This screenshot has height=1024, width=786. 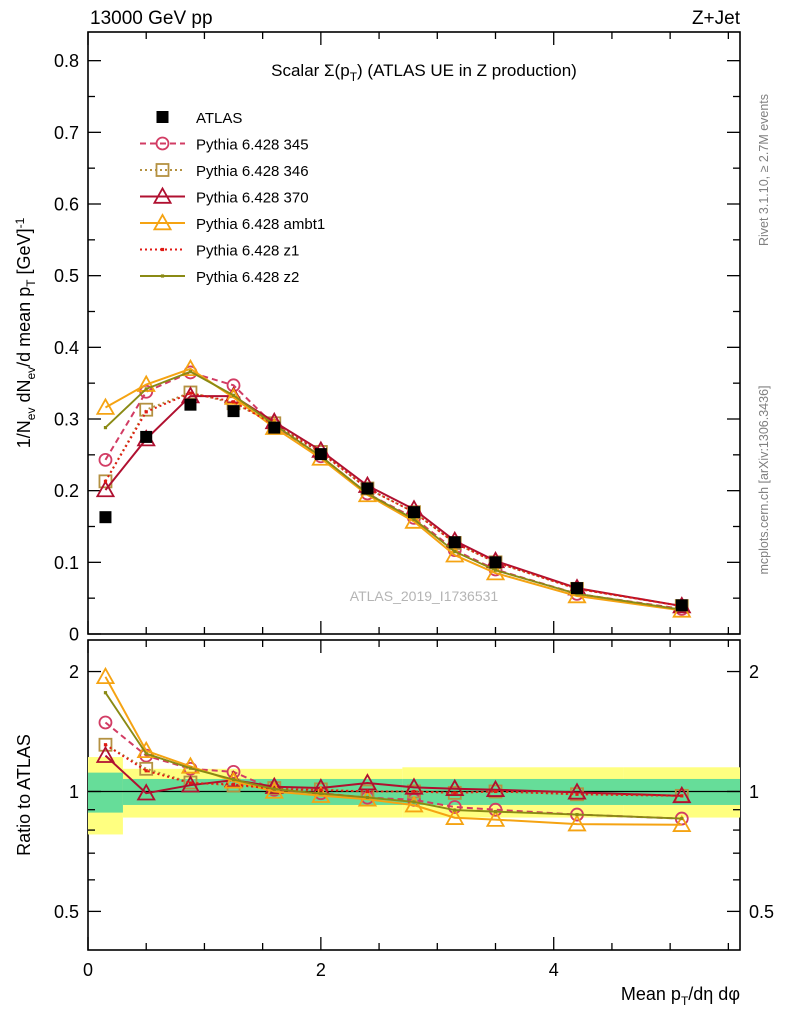 I want to click on ratio-y-tick-label: 1, so click(x=74, y=792).